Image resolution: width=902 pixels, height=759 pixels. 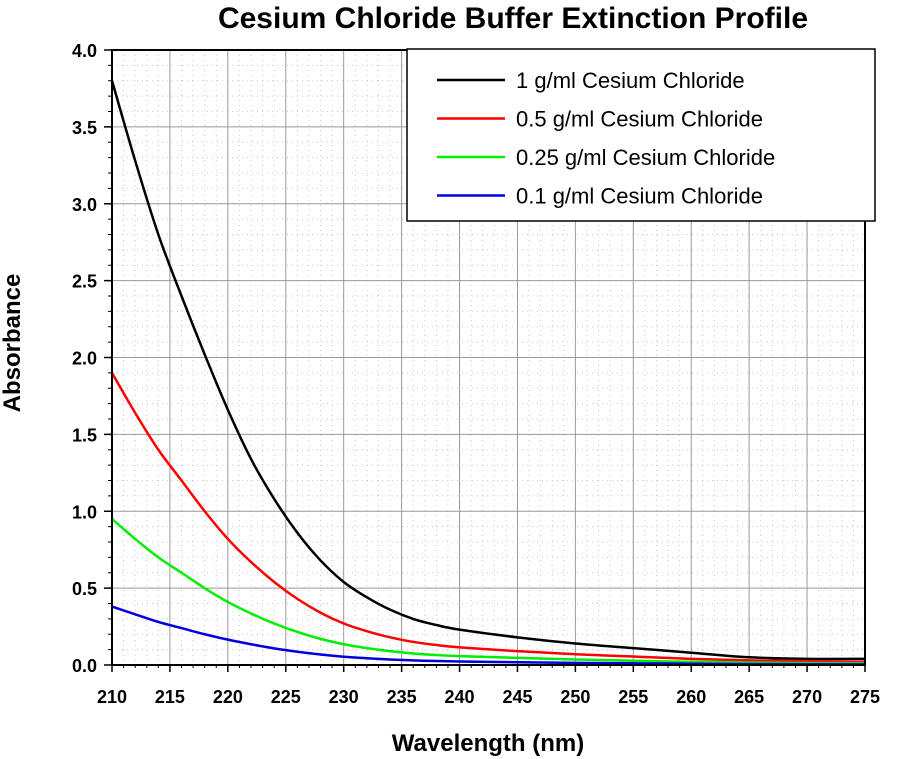 I want to click on y-tick-label: 2.5, so click(x=84, y=282).